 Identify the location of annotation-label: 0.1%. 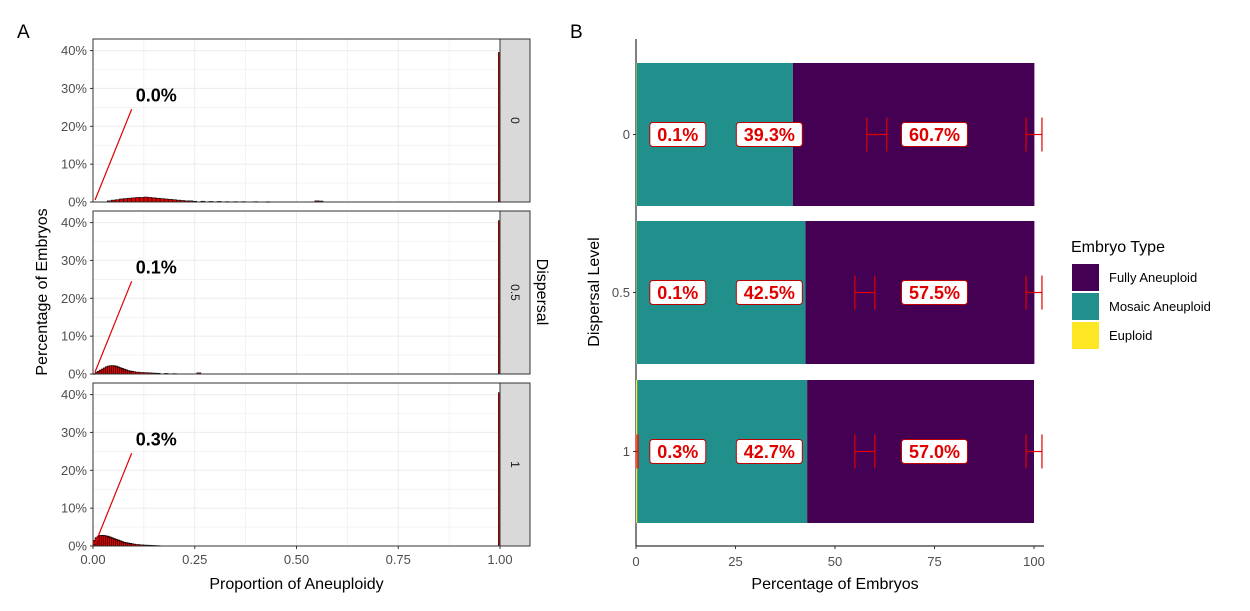
(156, 268).